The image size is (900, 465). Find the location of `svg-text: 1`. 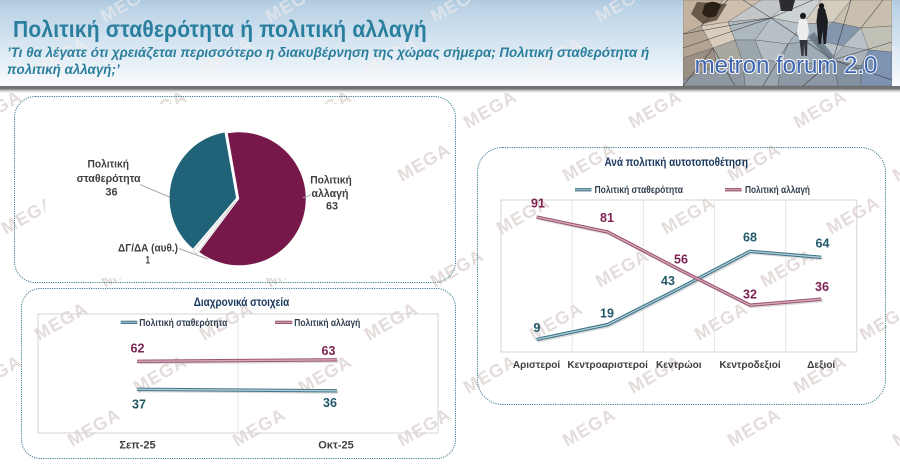

svg-text: 1 is located at coordinates (147, 261).